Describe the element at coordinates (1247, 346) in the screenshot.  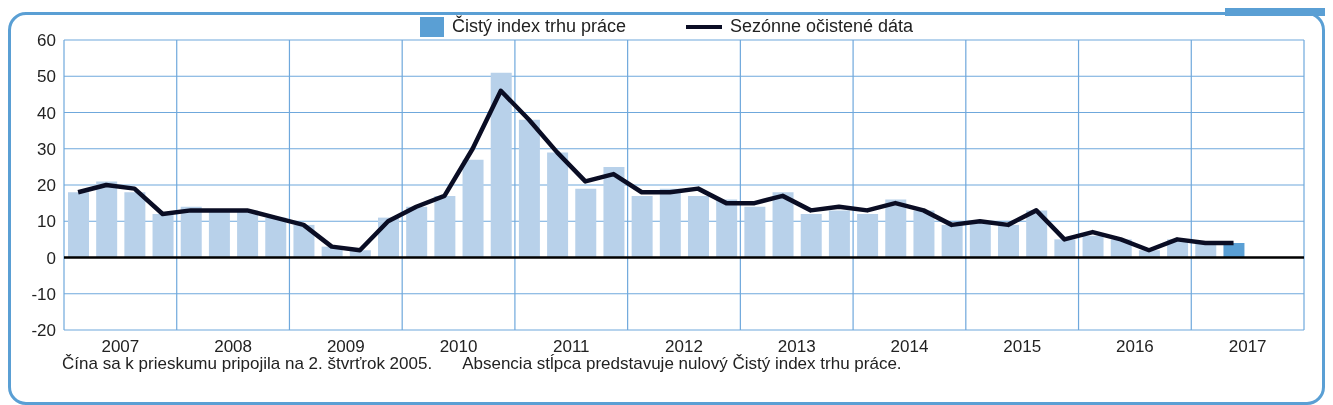
I see `x-tick-label: 2017` at that location.